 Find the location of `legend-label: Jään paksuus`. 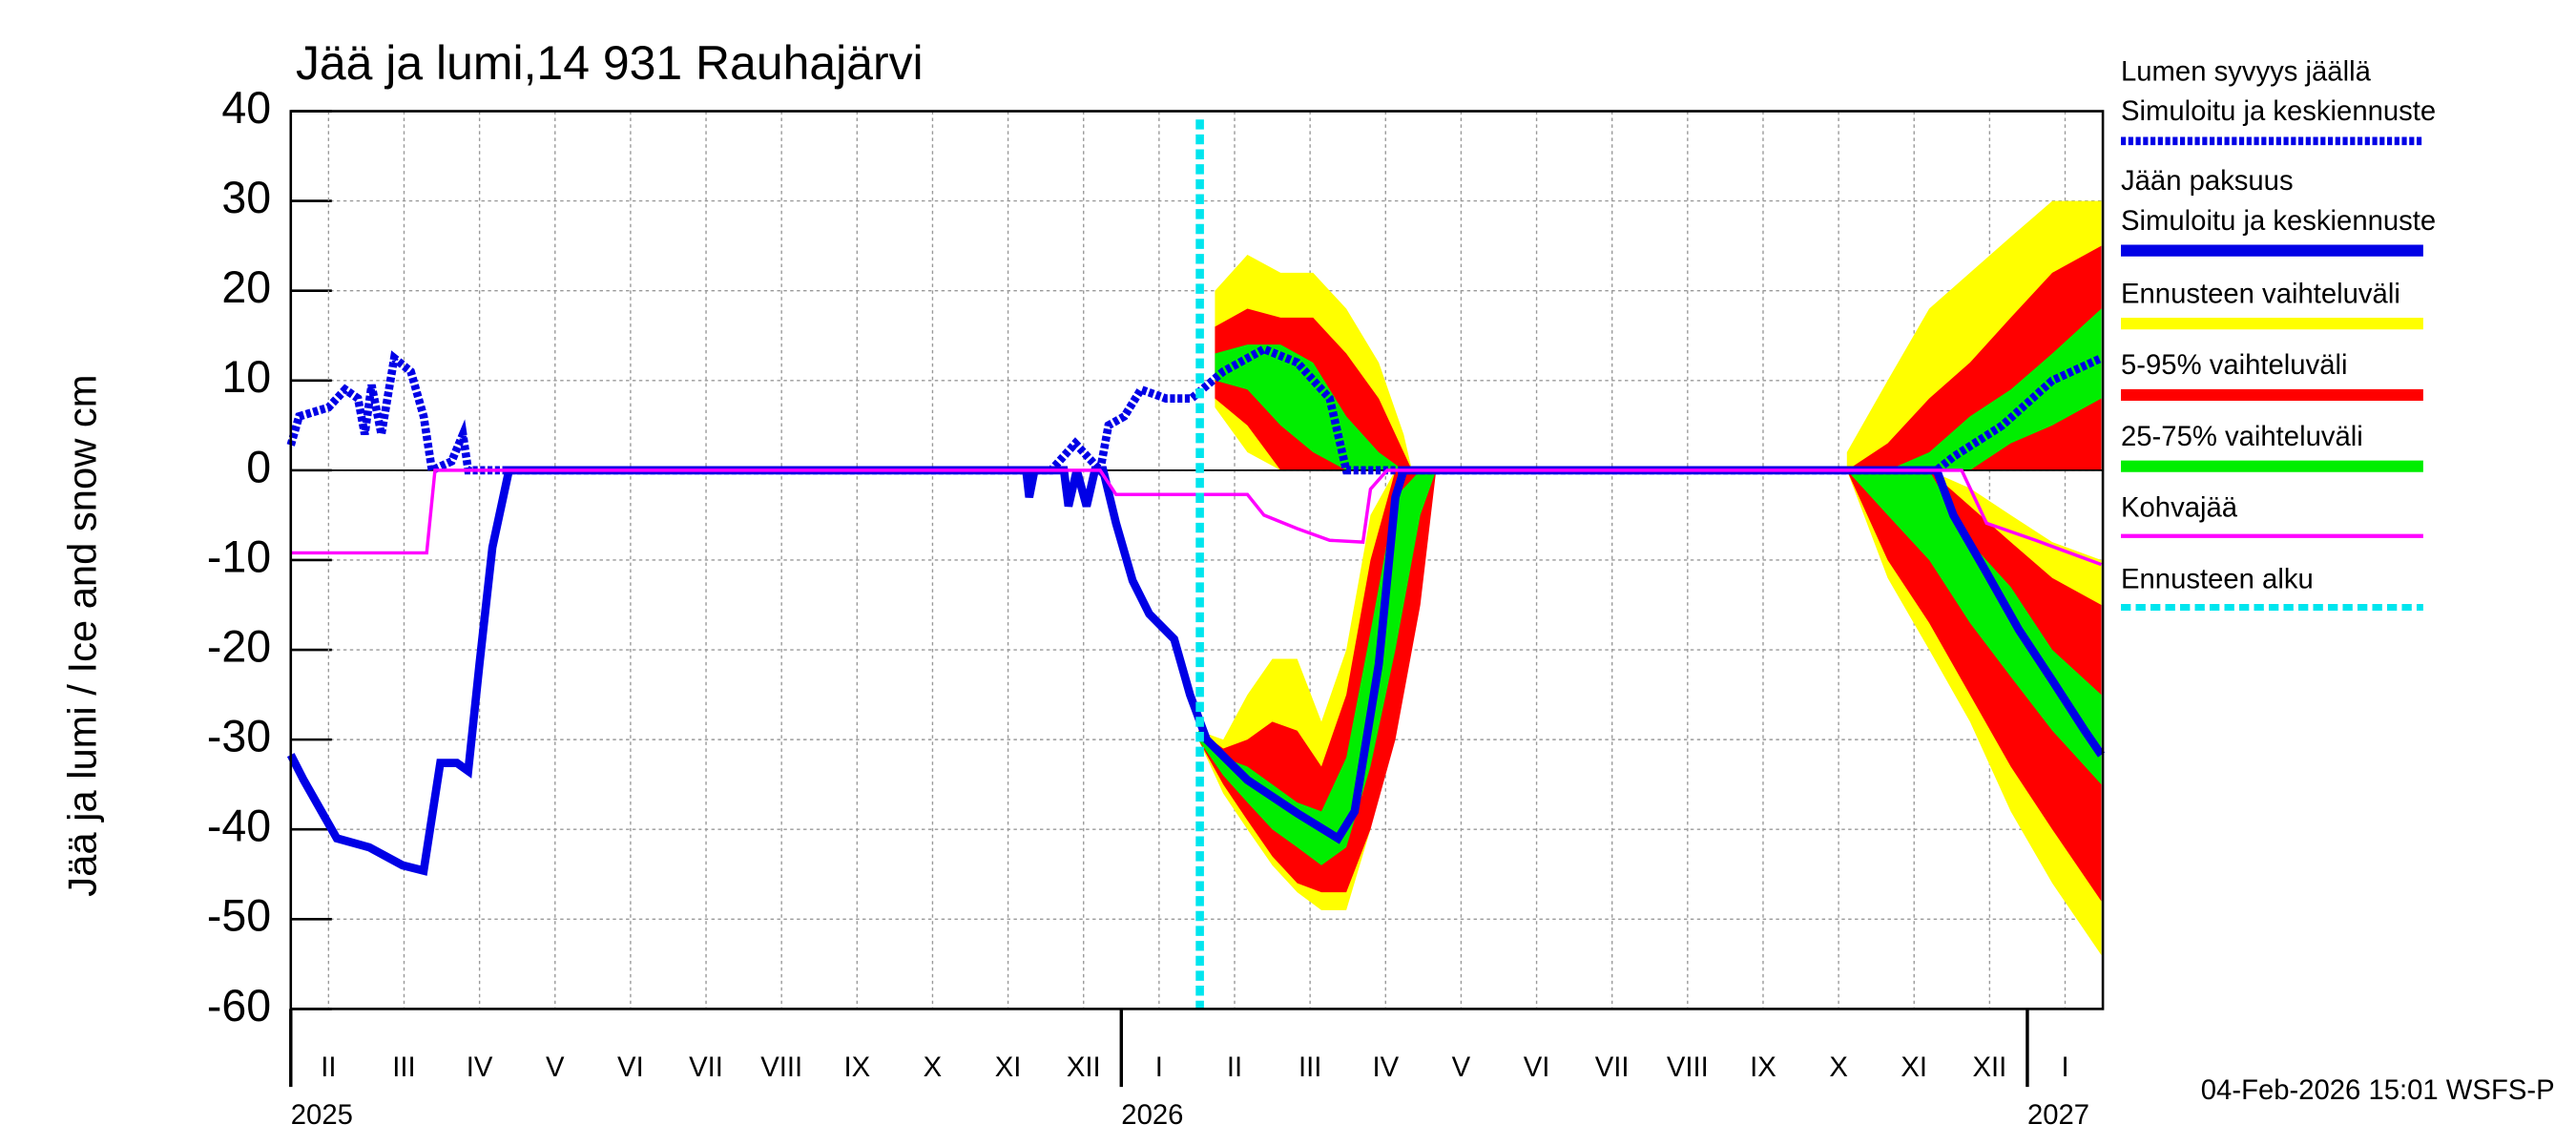

legend-label: Jään paksuus is located at coordinates (2207, 181).